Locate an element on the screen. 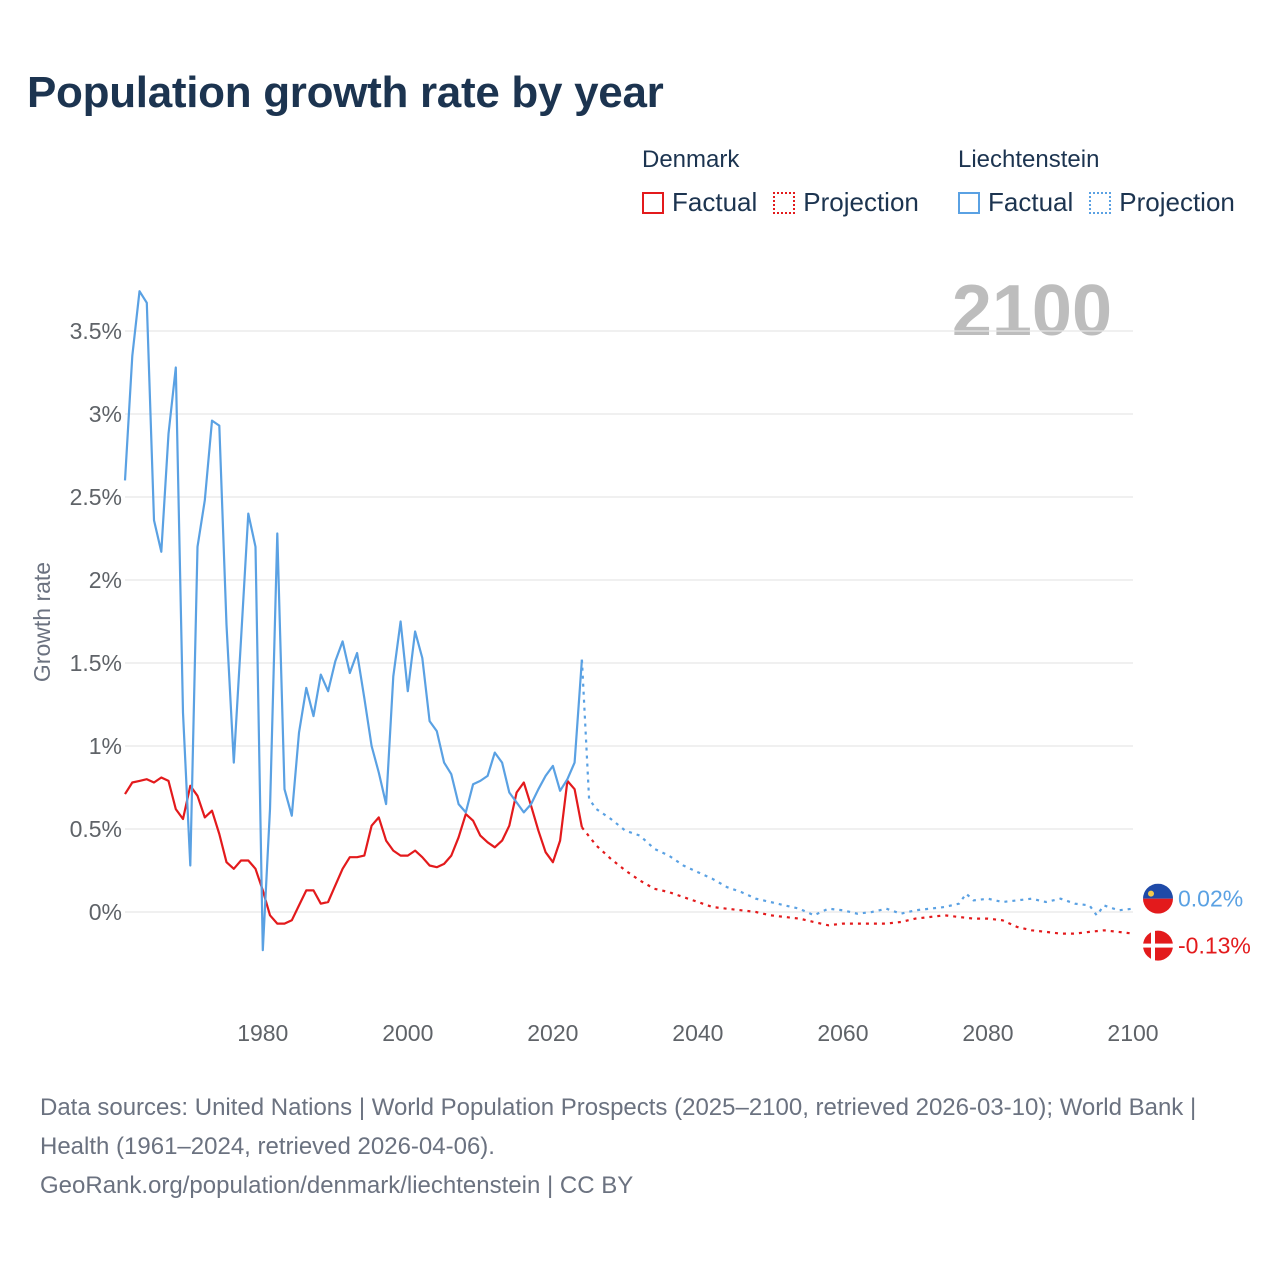  legend-item-liechtenstein-projection: Projection is located at coordinates (1162, 202).